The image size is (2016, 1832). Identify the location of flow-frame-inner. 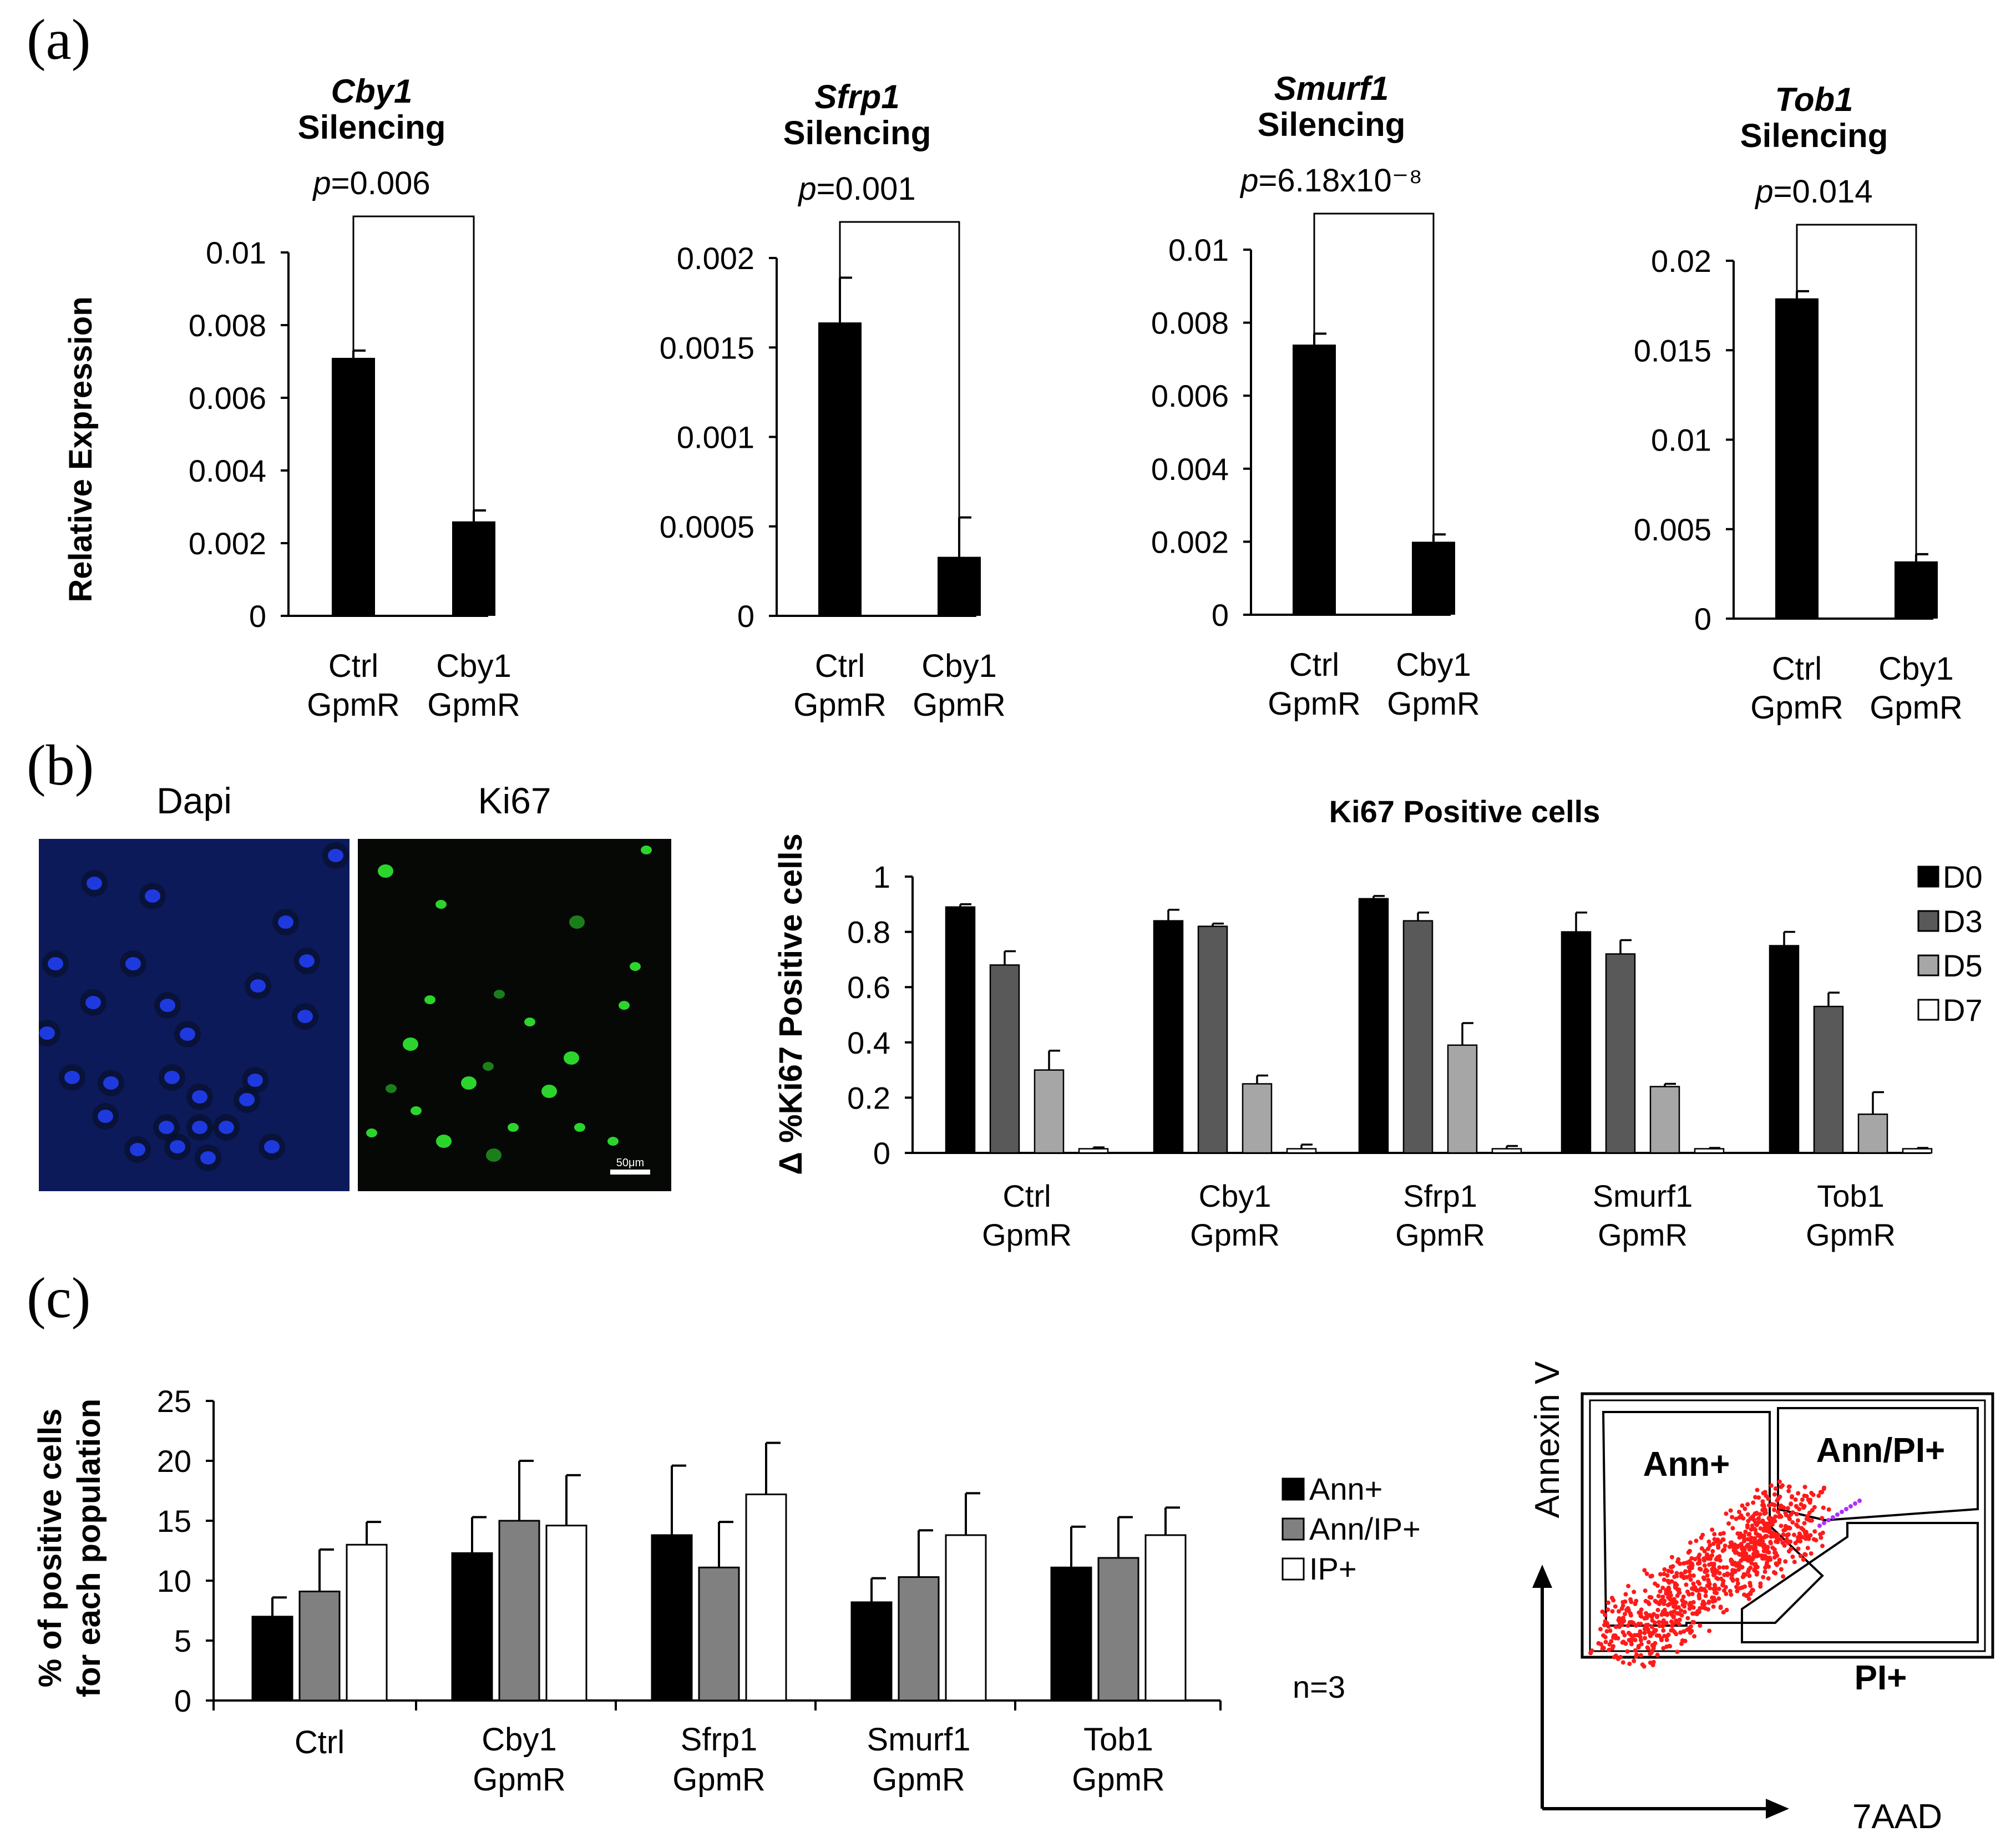
(1788, 1525).